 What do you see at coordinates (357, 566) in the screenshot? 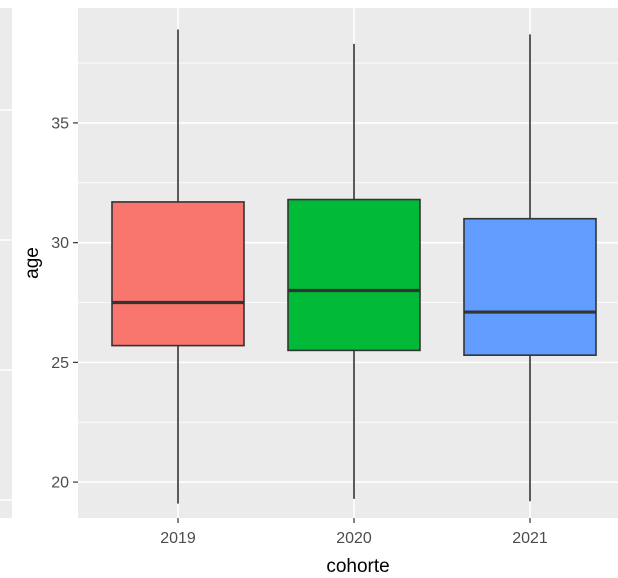
I see `x-axis-title: cohorte` at bounding box center [357, 566].